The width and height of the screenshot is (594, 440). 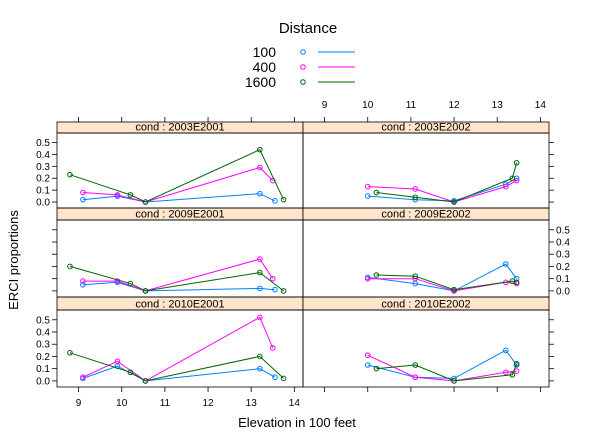 I want to click on panel-strip-label: cond : 2010E2001, so click(x=179, y=305).